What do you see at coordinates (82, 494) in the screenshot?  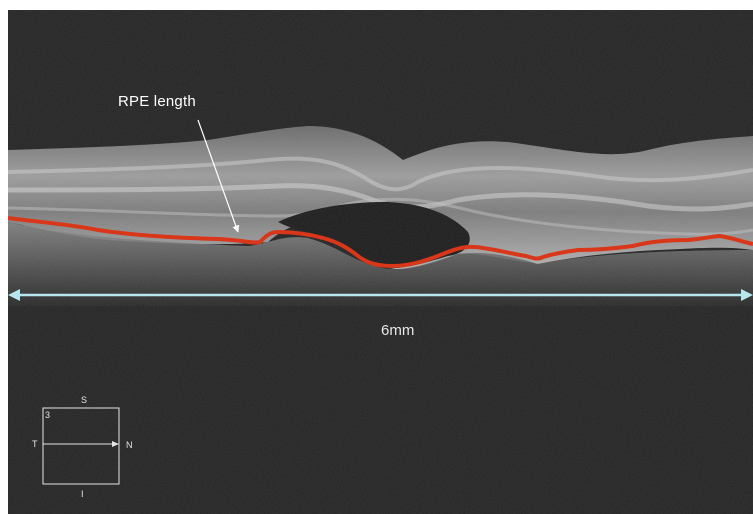 I see `inferior-label: I` at bounding box center [82, 494].